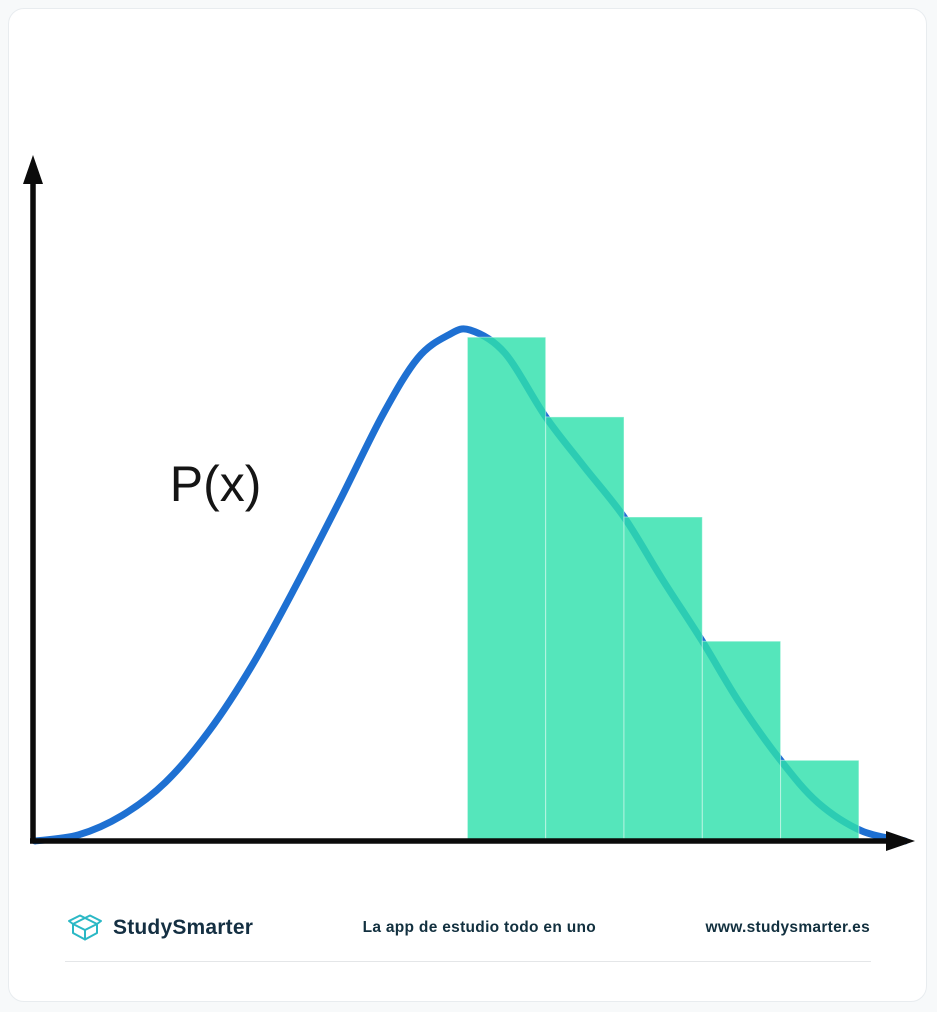  I want to click on studysmarter-logo: StudySmarter, so click(160, 928).